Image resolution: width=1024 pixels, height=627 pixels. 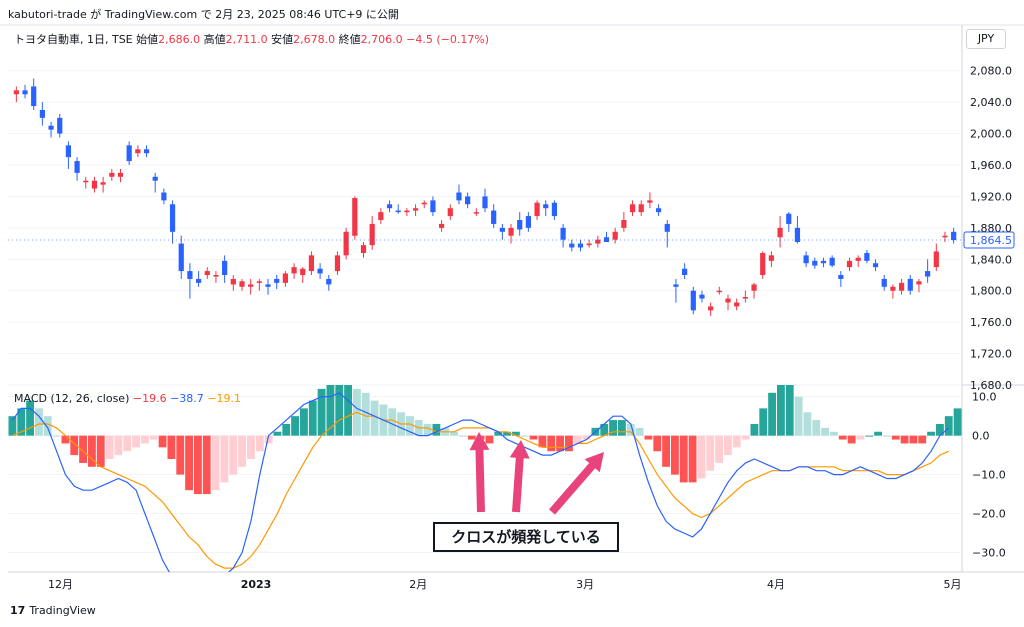 What do you see at coordinates (981, 436) in the screenshot?
I see `macd-tick-label: 0.0` at bounding box center [981, 436].